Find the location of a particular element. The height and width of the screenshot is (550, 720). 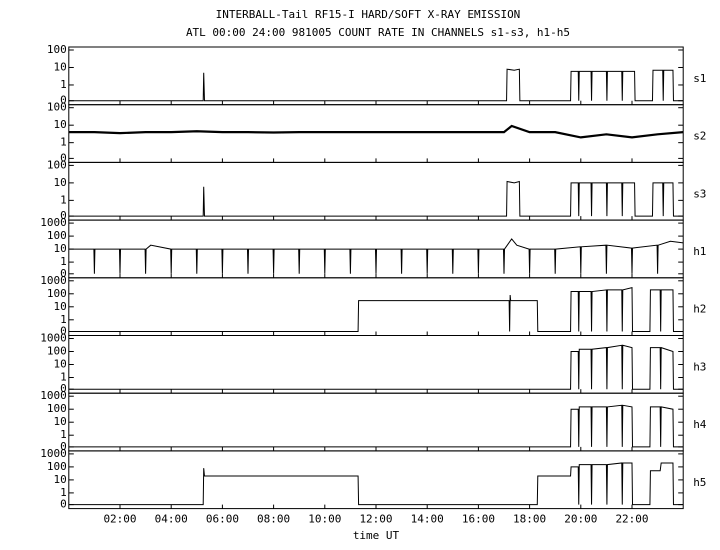

x-axis-label: time UT is located at coordinates (376, 535).